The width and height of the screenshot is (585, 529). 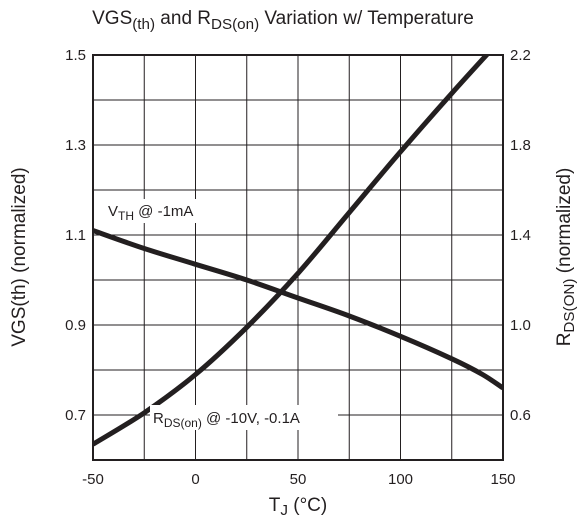 I want to click on y-left-tick-label: 1.1, so click(x=75, y=235).